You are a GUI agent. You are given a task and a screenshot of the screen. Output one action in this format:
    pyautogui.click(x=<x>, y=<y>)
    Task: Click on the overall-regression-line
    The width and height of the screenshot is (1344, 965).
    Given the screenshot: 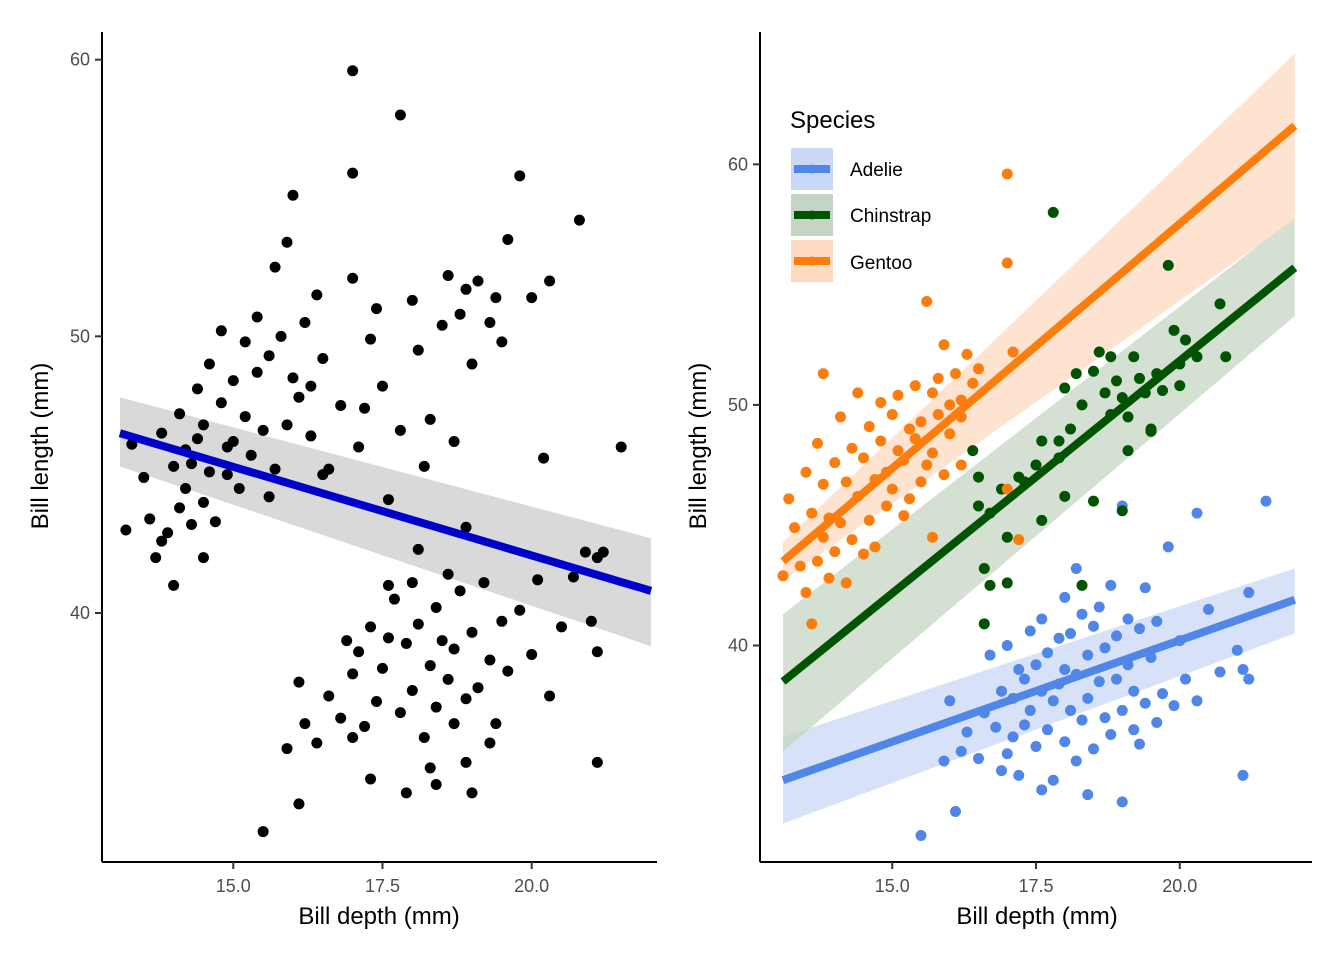 What is the action you would take?
    pyautogui.click(x=385, y=512)
    